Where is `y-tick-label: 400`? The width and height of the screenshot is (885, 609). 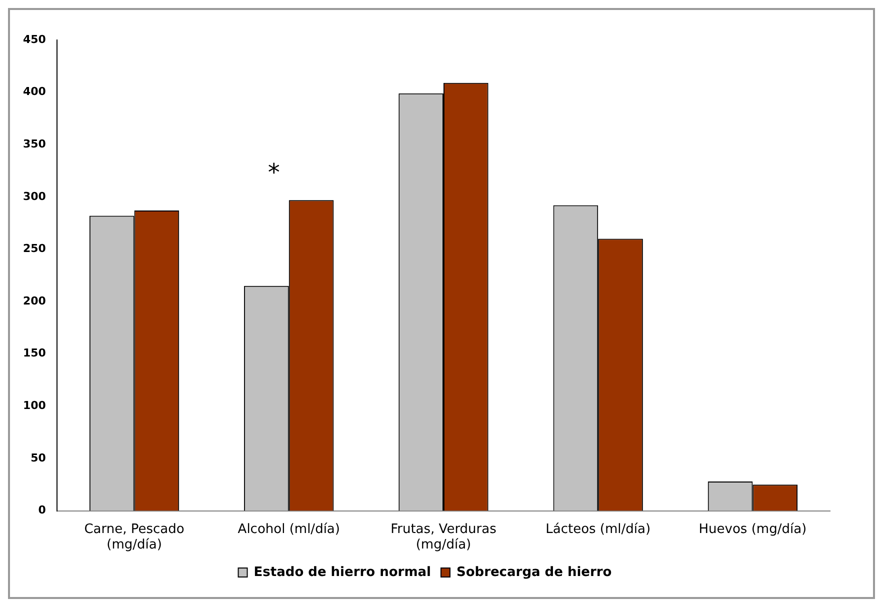
y-tick-label: 400 is located at coordinates (34, 91).